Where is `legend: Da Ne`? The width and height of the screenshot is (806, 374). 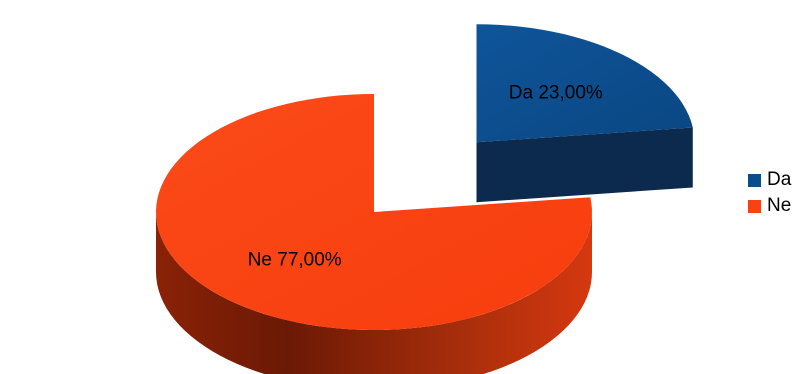
legend: Da Ne is located at coordinates (777, 193).